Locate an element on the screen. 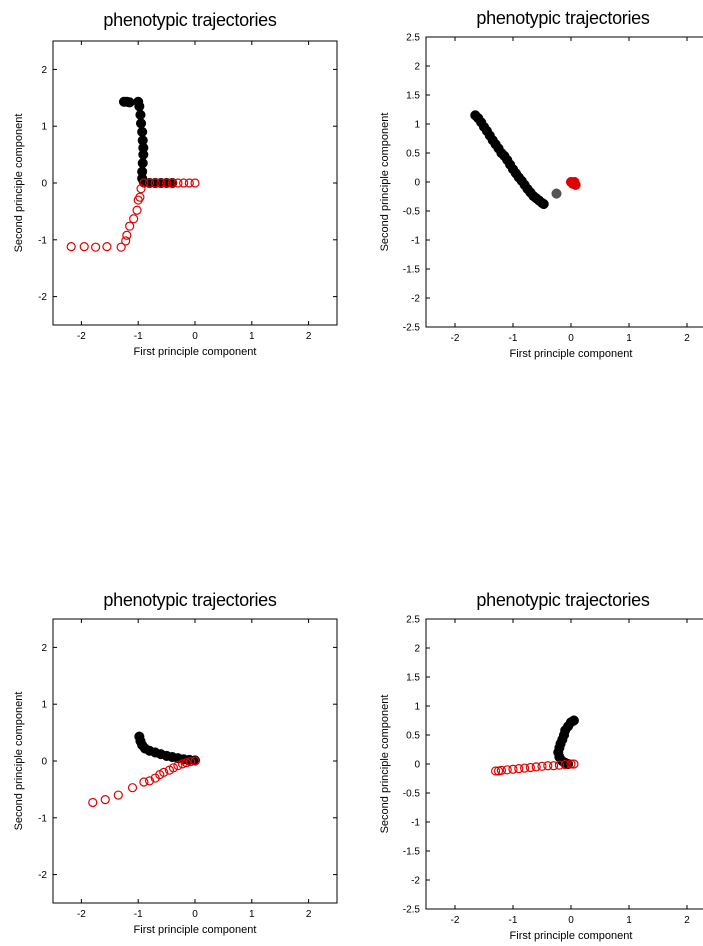 Image resolution: width=703 pixels, height=946 pixels. y-tick-label: -1.5 is located at coordinates (412, 852).